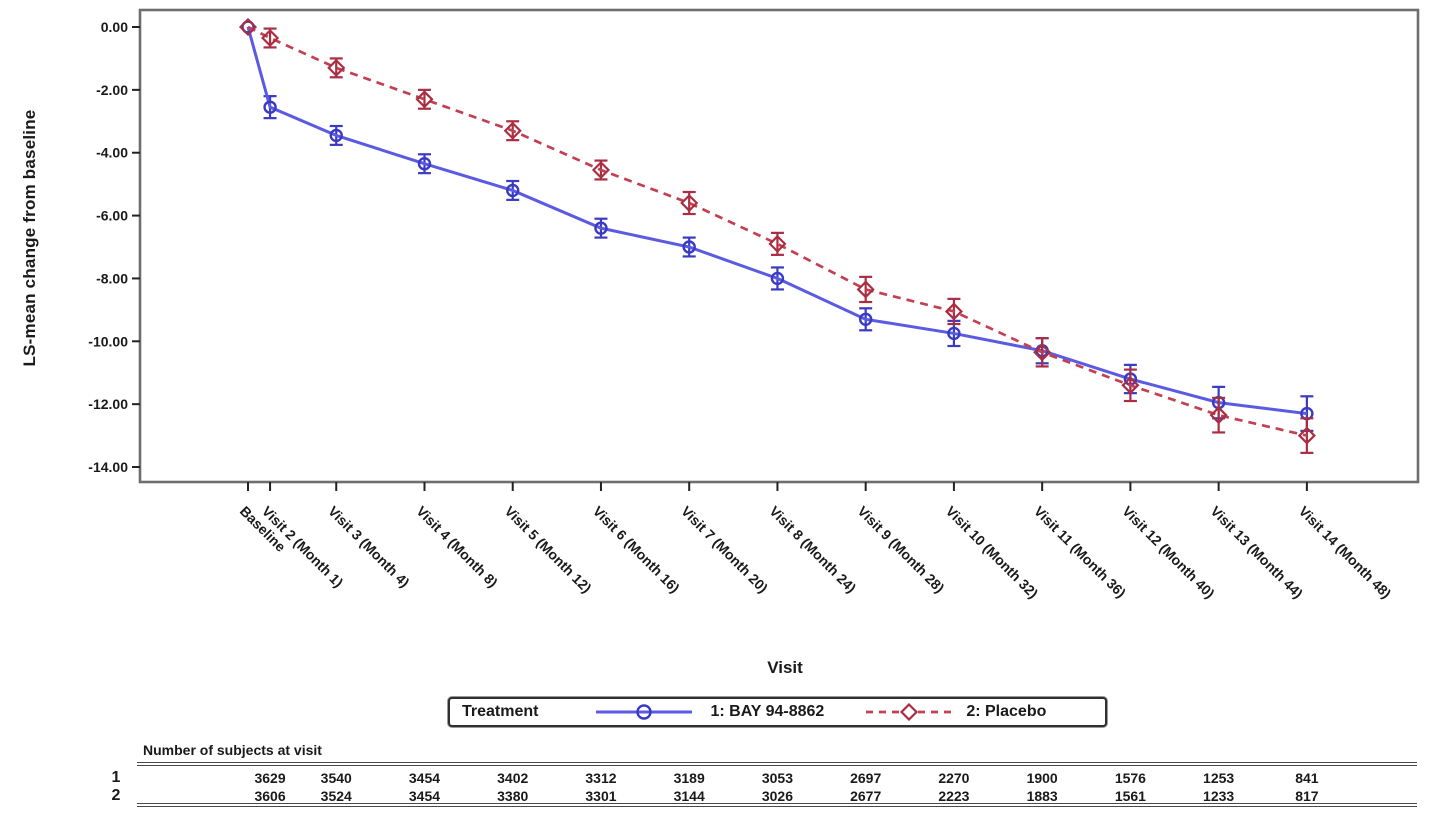 Image resolution: width=1440 pixels, height=824 pixels. What do you see at coordinates (777, 764) in the screenshot?
I see `subject-table-top-rule` at bounding box center [777, 764].